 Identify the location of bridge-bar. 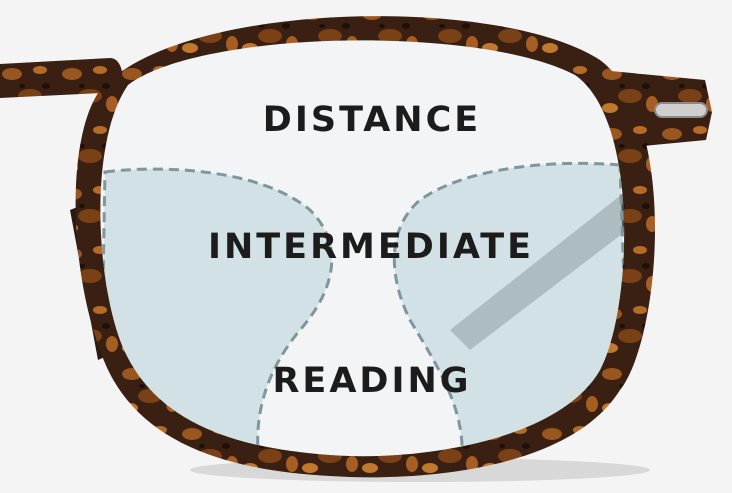
(61, 78).